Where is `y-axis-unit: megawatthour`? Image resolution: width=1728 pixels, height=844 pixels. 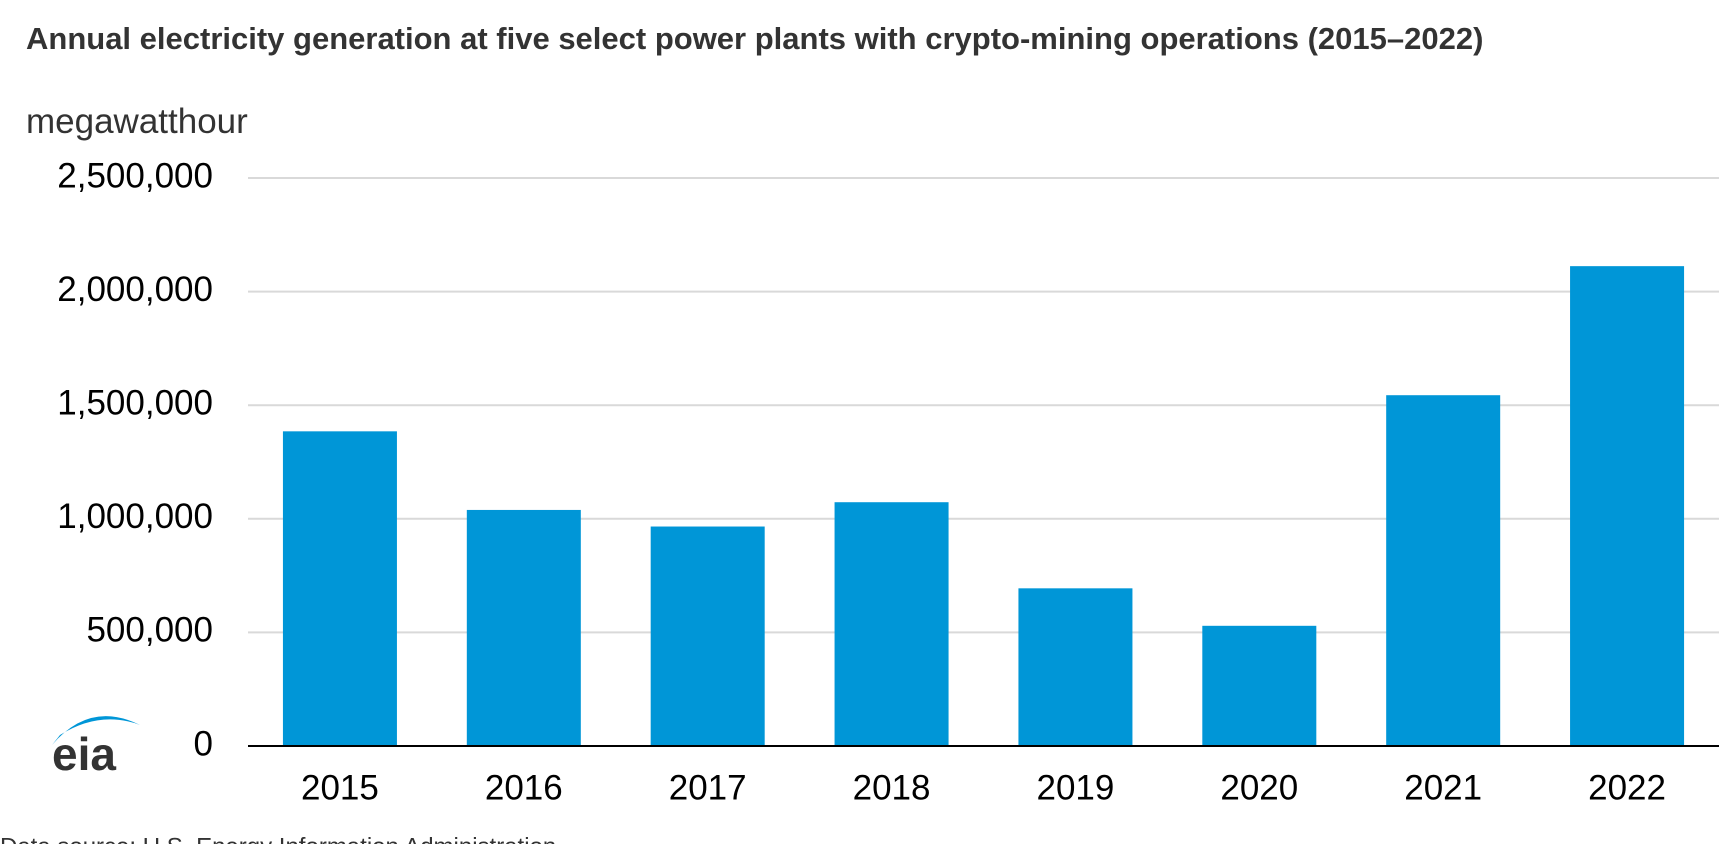
y-axis-unit: megawatthour is located at coordinates (137, 121).